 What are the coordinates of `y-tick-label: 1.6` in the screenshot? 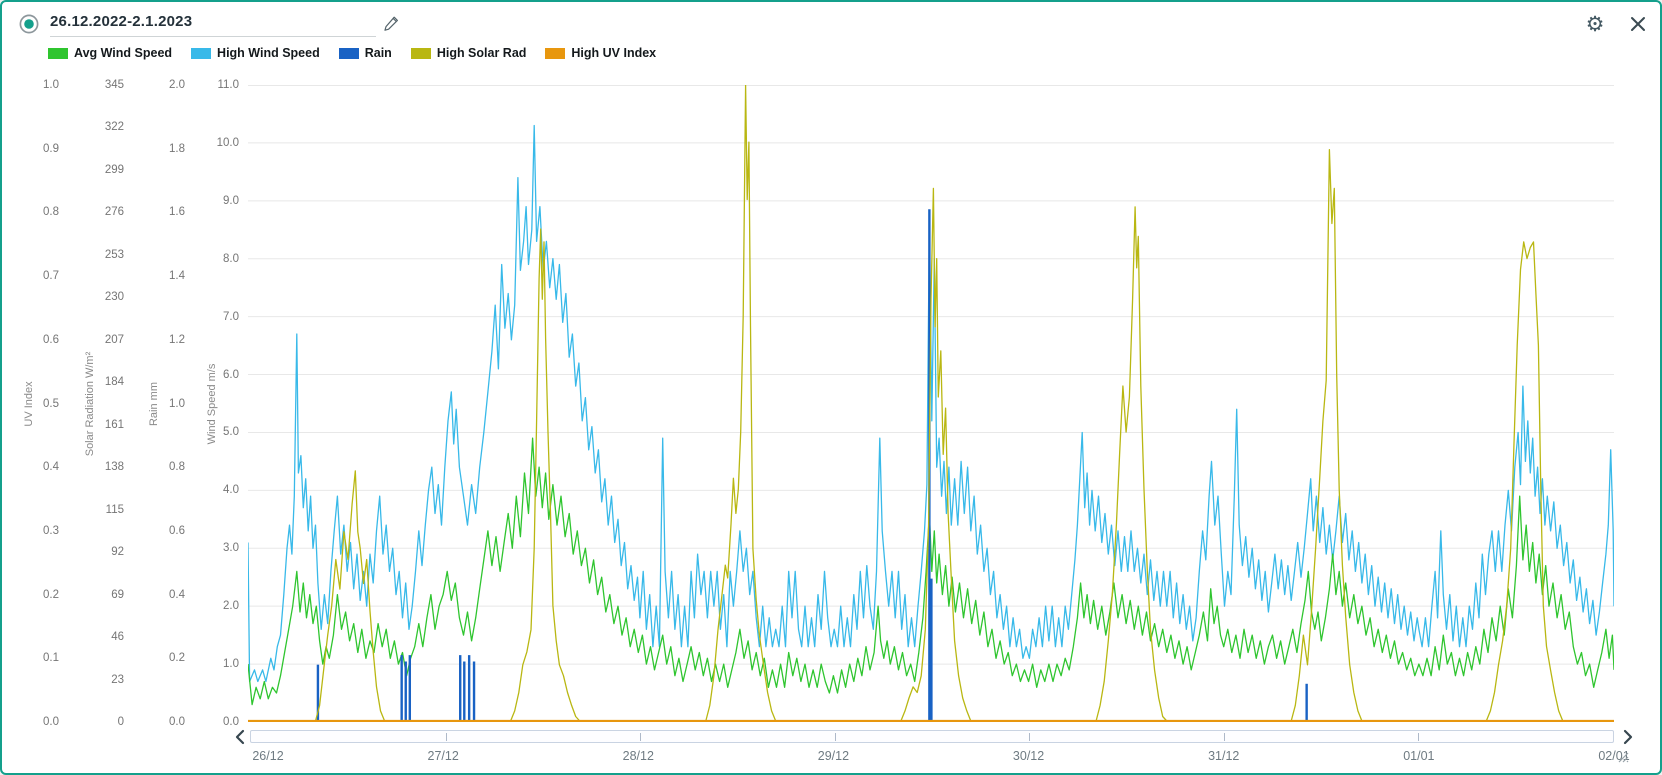 It's located at (177, 212).